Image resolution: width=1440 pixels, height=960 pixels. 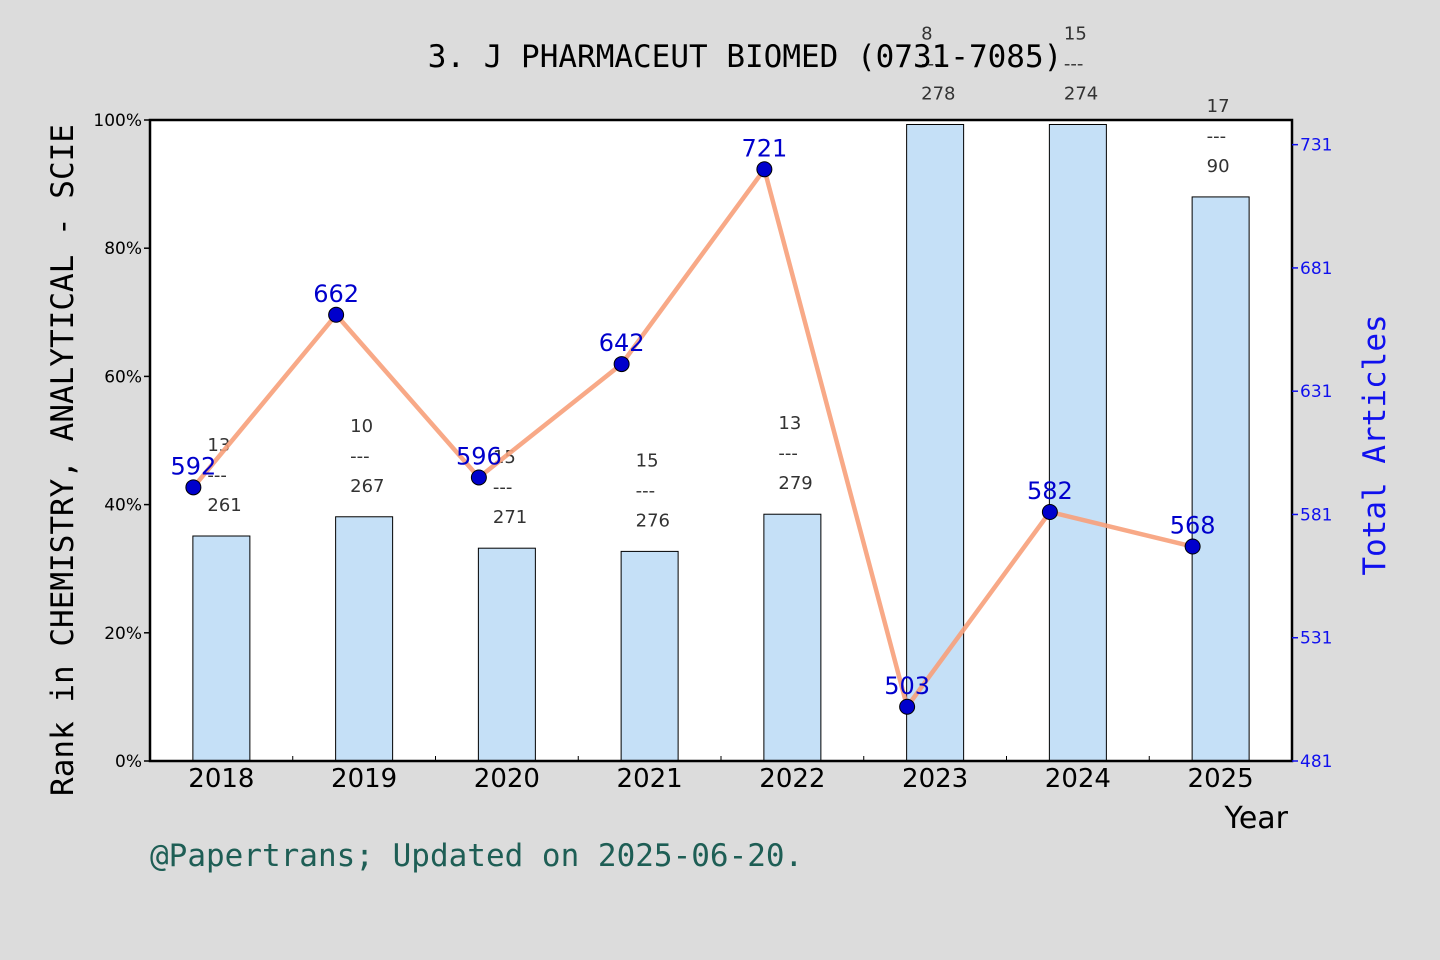 I want to click on line-point-label-2023: 503, so click(x=907, y=686).